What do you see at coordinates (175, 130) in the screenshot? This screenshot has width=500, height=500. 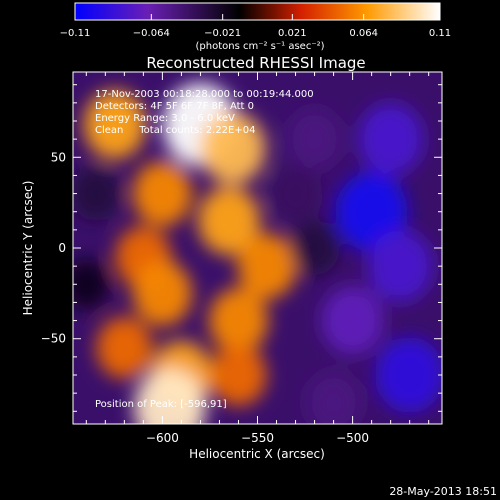 I see `annotation-clean-counts: Clean Total counts: 2.22E+04` at bounding box center [175, 130].